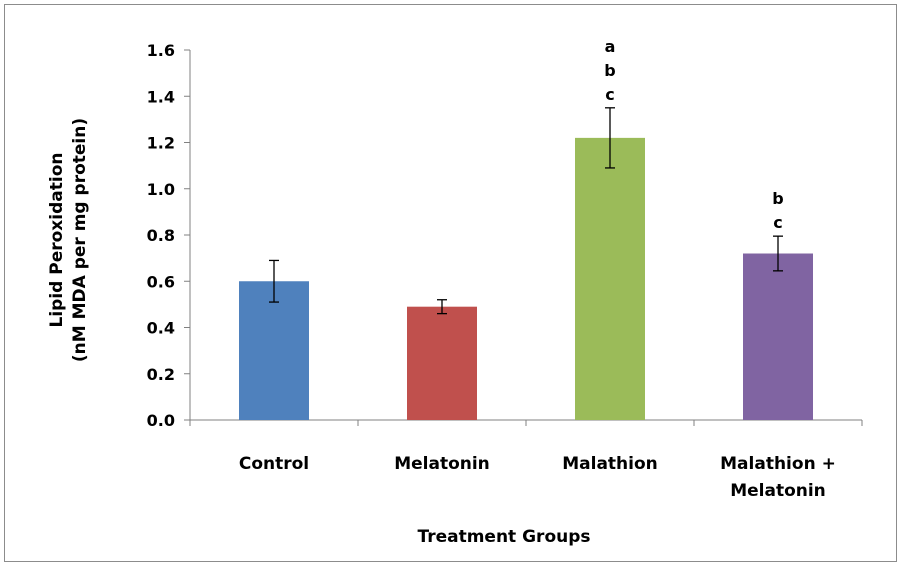 This screenshot has height=566, width=901. I want to click on y-tick-label: 0.8, so click(161, 235).